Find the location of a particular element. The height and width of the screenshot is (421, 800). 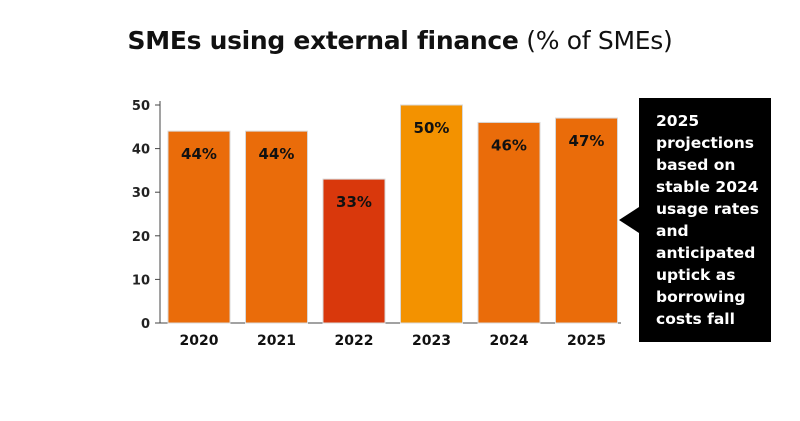

annotation-pointer is located at coordinates (629, 220).